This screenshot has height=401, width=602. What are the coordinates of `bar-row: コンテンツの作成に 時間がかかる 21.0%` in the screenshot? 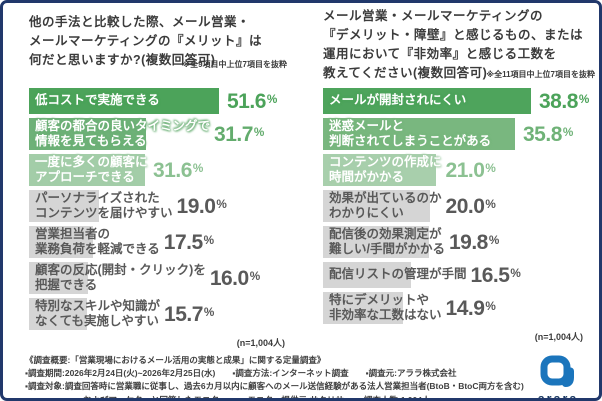 It's located at (459, 170).